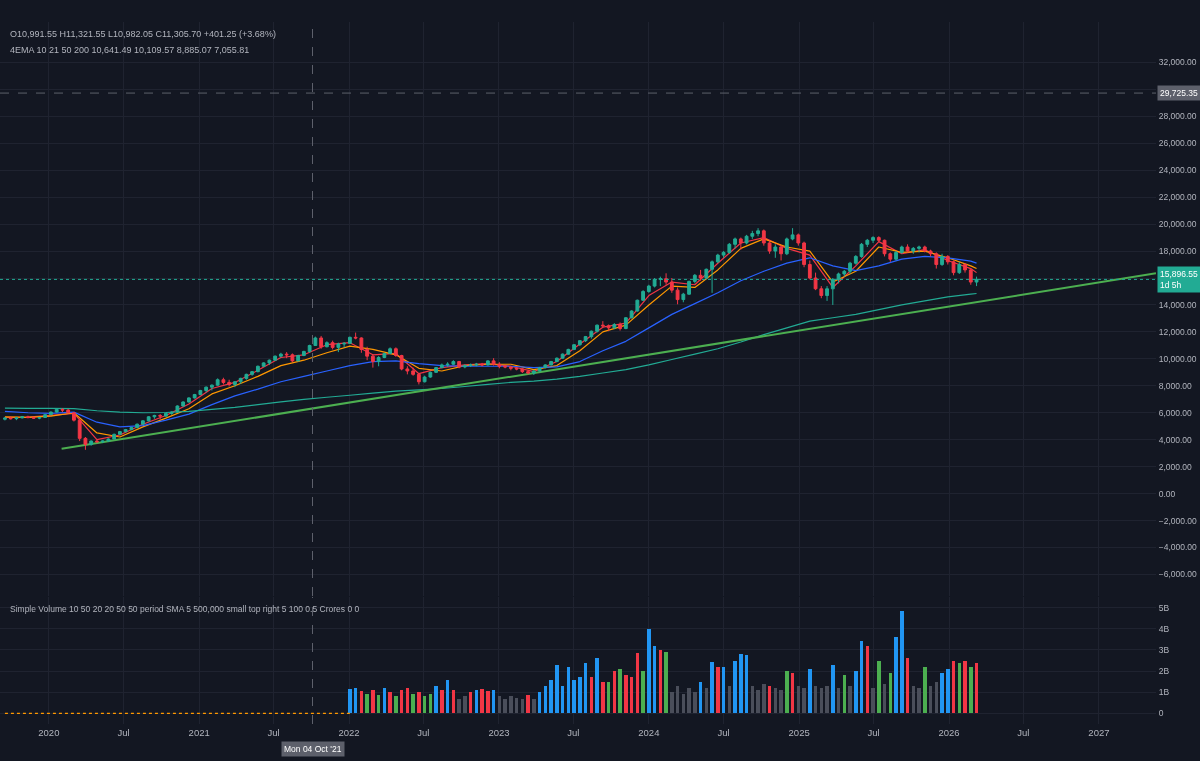 The image size is (1200, 761). I want to click on x-tick-label: 2024, so click(649, 733).